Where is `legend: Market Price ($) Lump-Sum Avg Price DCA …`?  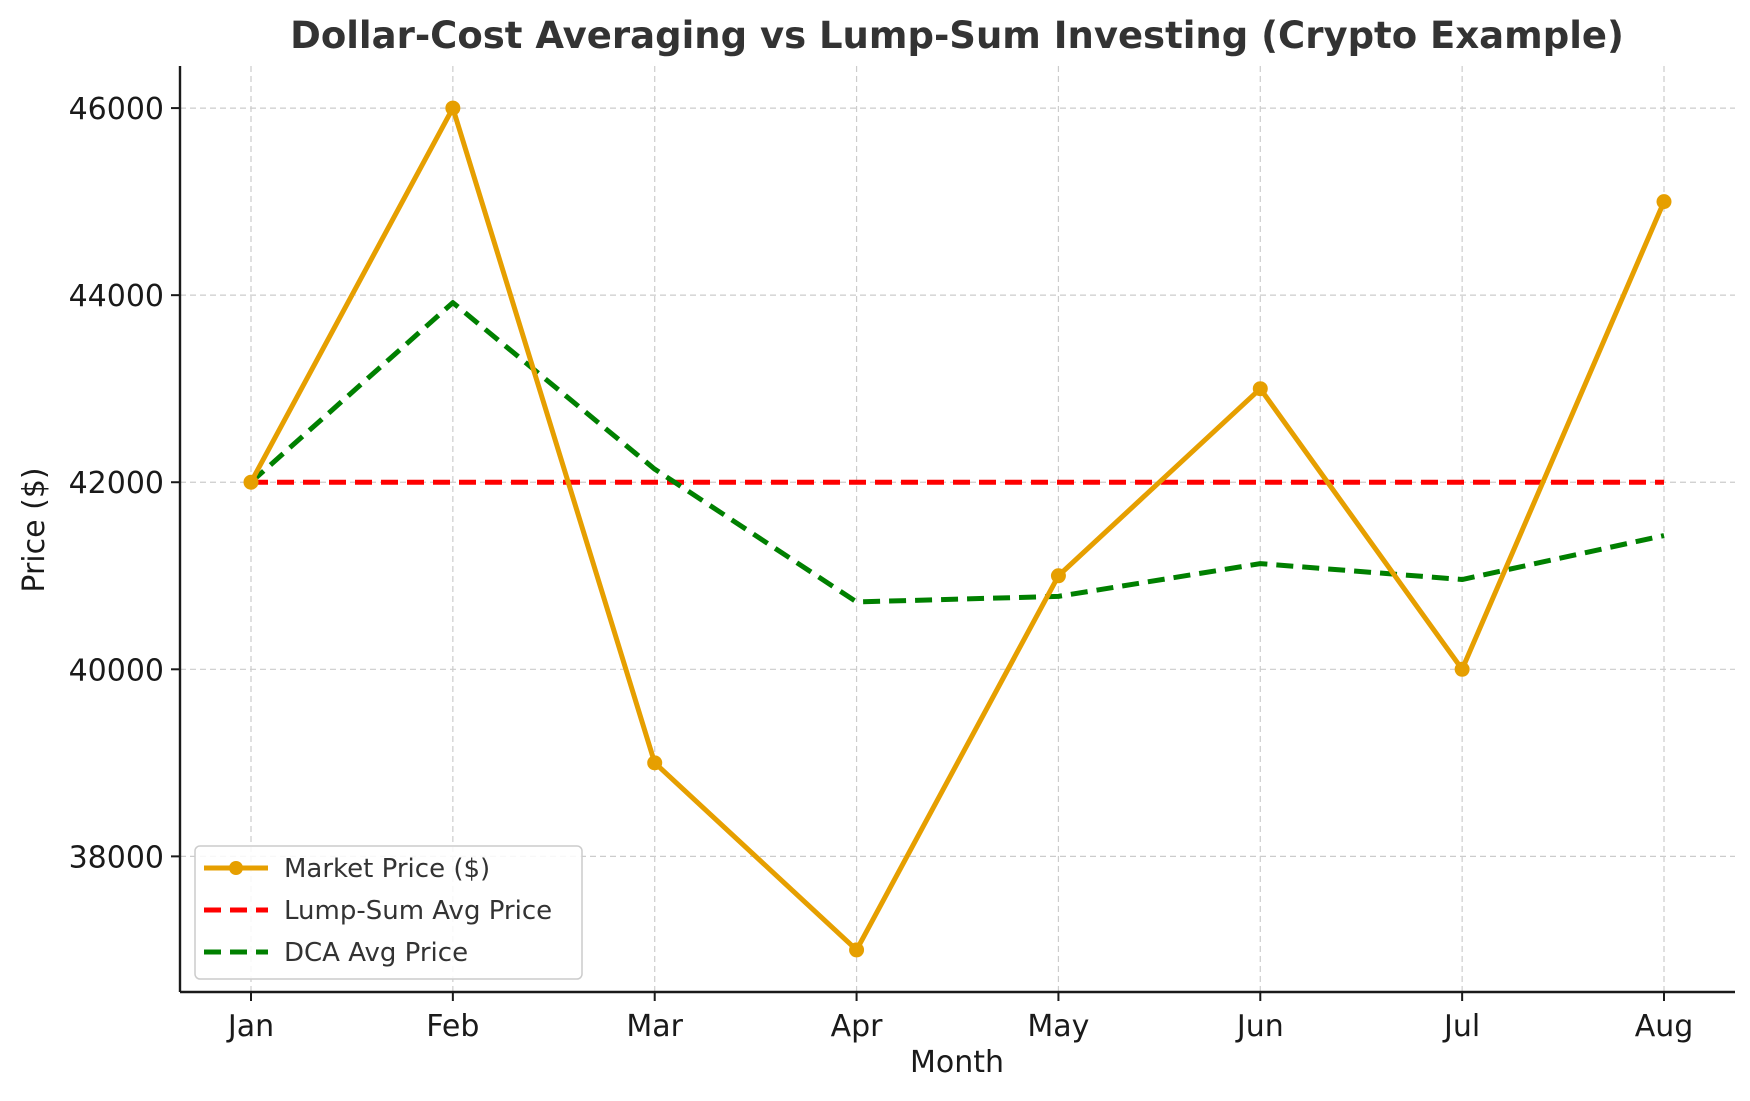 legend: Market Price ($) Lump-Sum Avg Price DCA … is located at coordinates (388, 912).